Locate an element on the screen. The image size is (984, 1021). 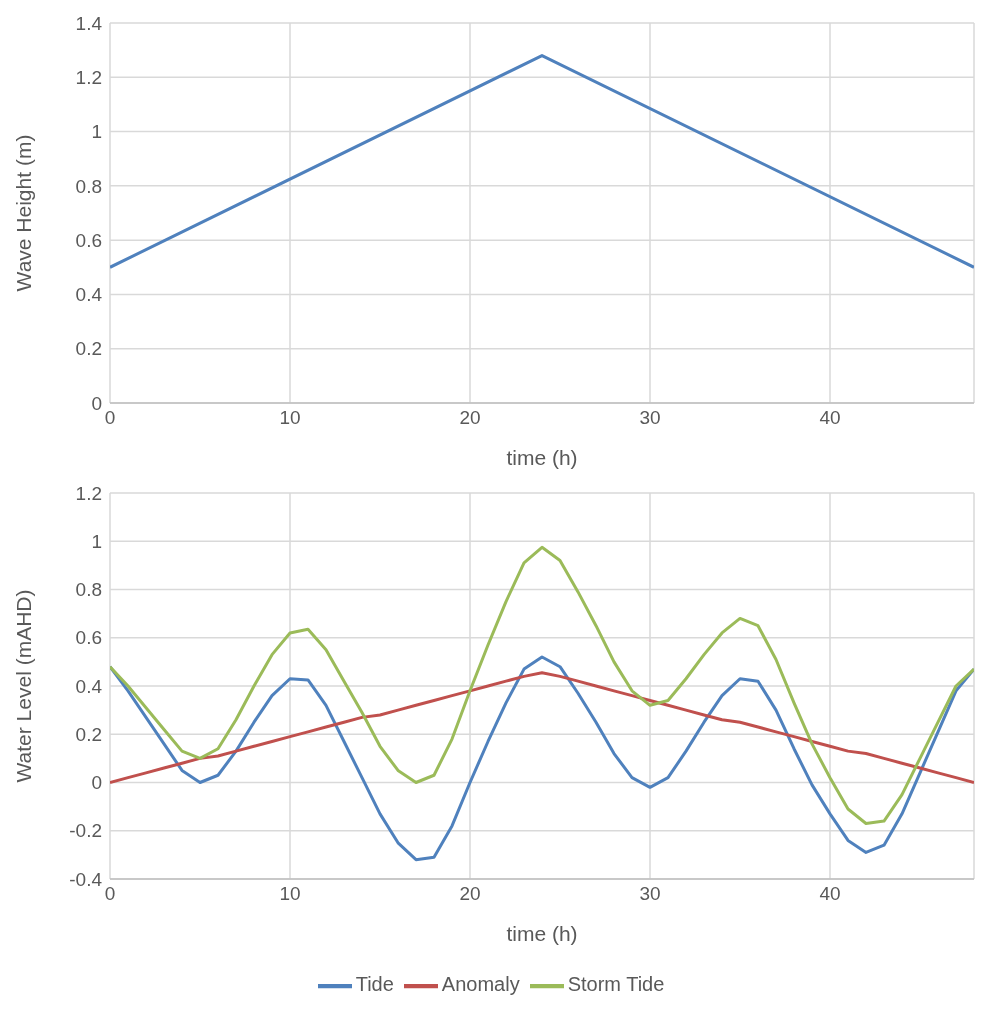
y-axis-title: Water Level (mAHD) is located at coordinates (24, 686).